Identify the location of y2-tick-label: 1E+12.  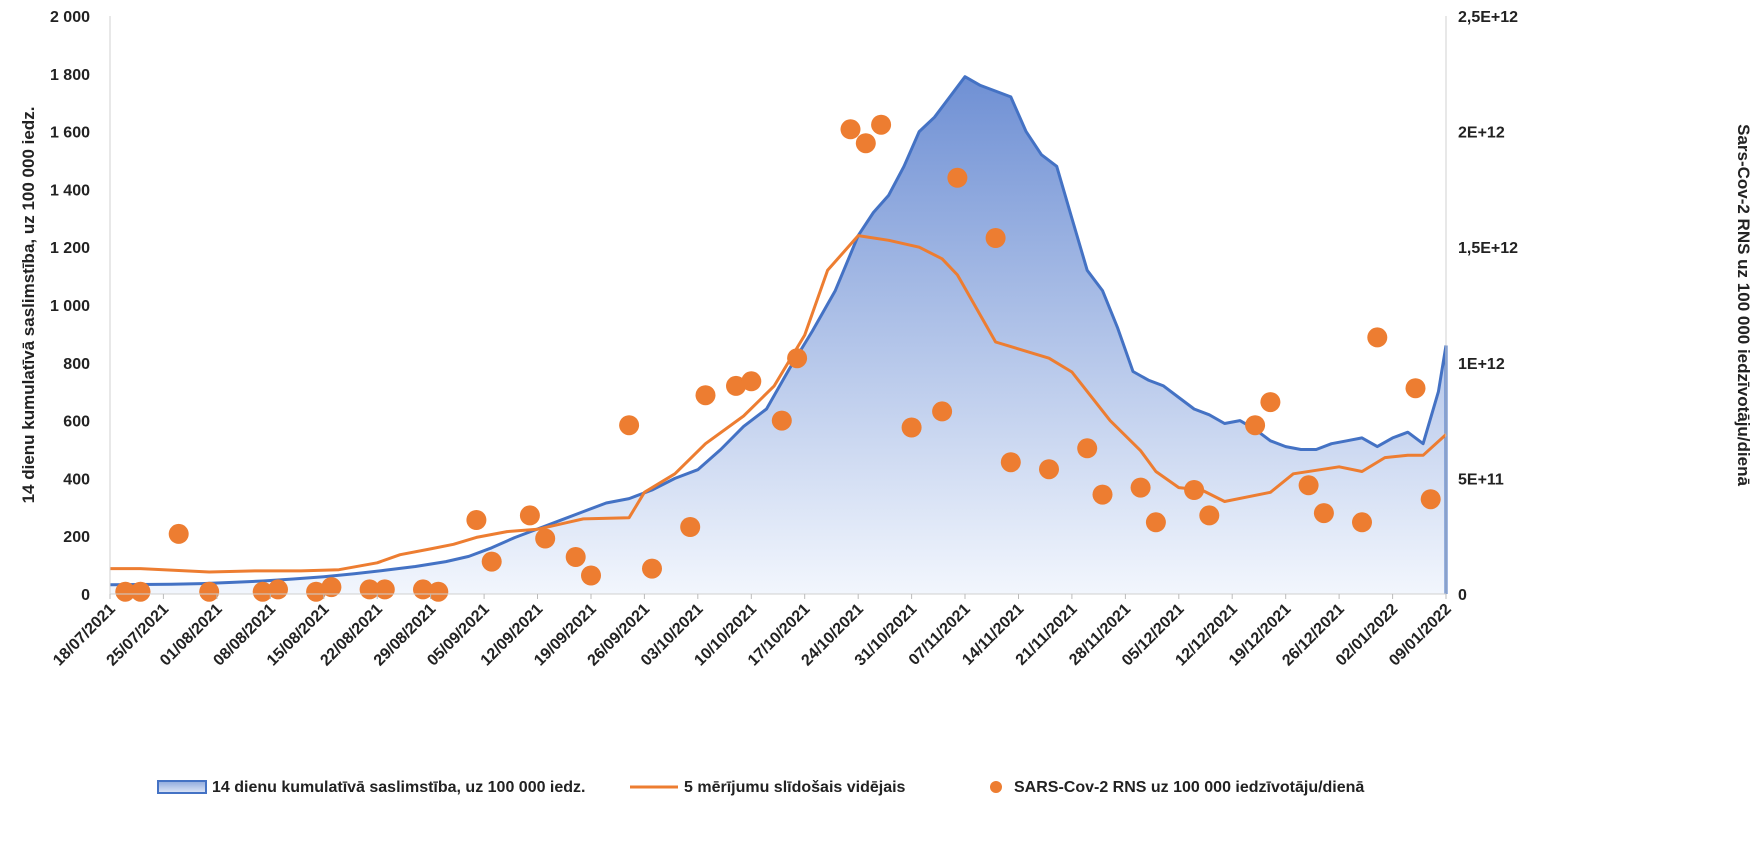
(1481, 364).